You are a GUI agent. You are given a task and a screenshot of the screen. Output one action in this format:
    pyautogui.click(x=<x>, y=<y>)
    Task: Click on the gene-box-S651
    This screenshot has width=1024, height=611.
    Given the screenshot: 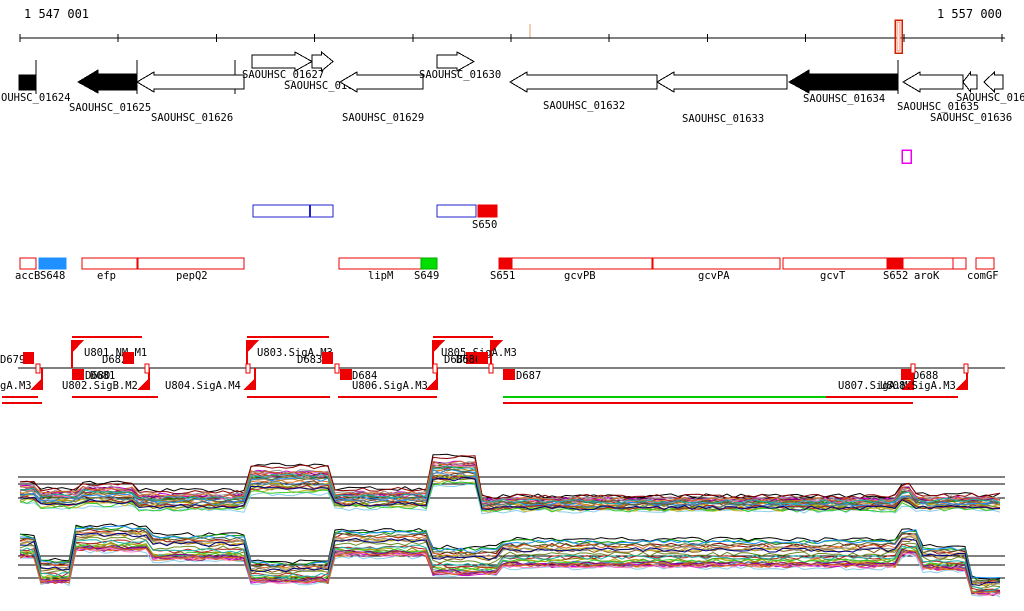 What is the action you would take?
    pyautogui.click(x=505, y=263)
    